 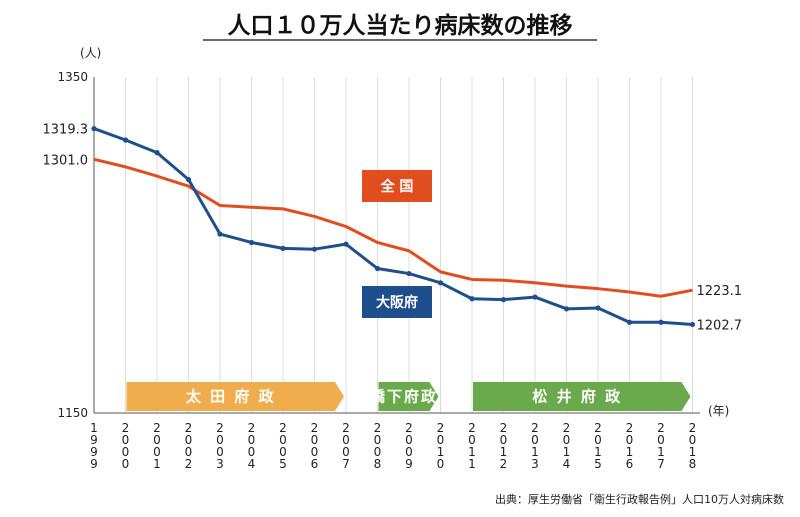 What do you see at coordinates (720, 291) in the screenshot?
I see `data-label: 1223.1` at bounding box center [720, 291].